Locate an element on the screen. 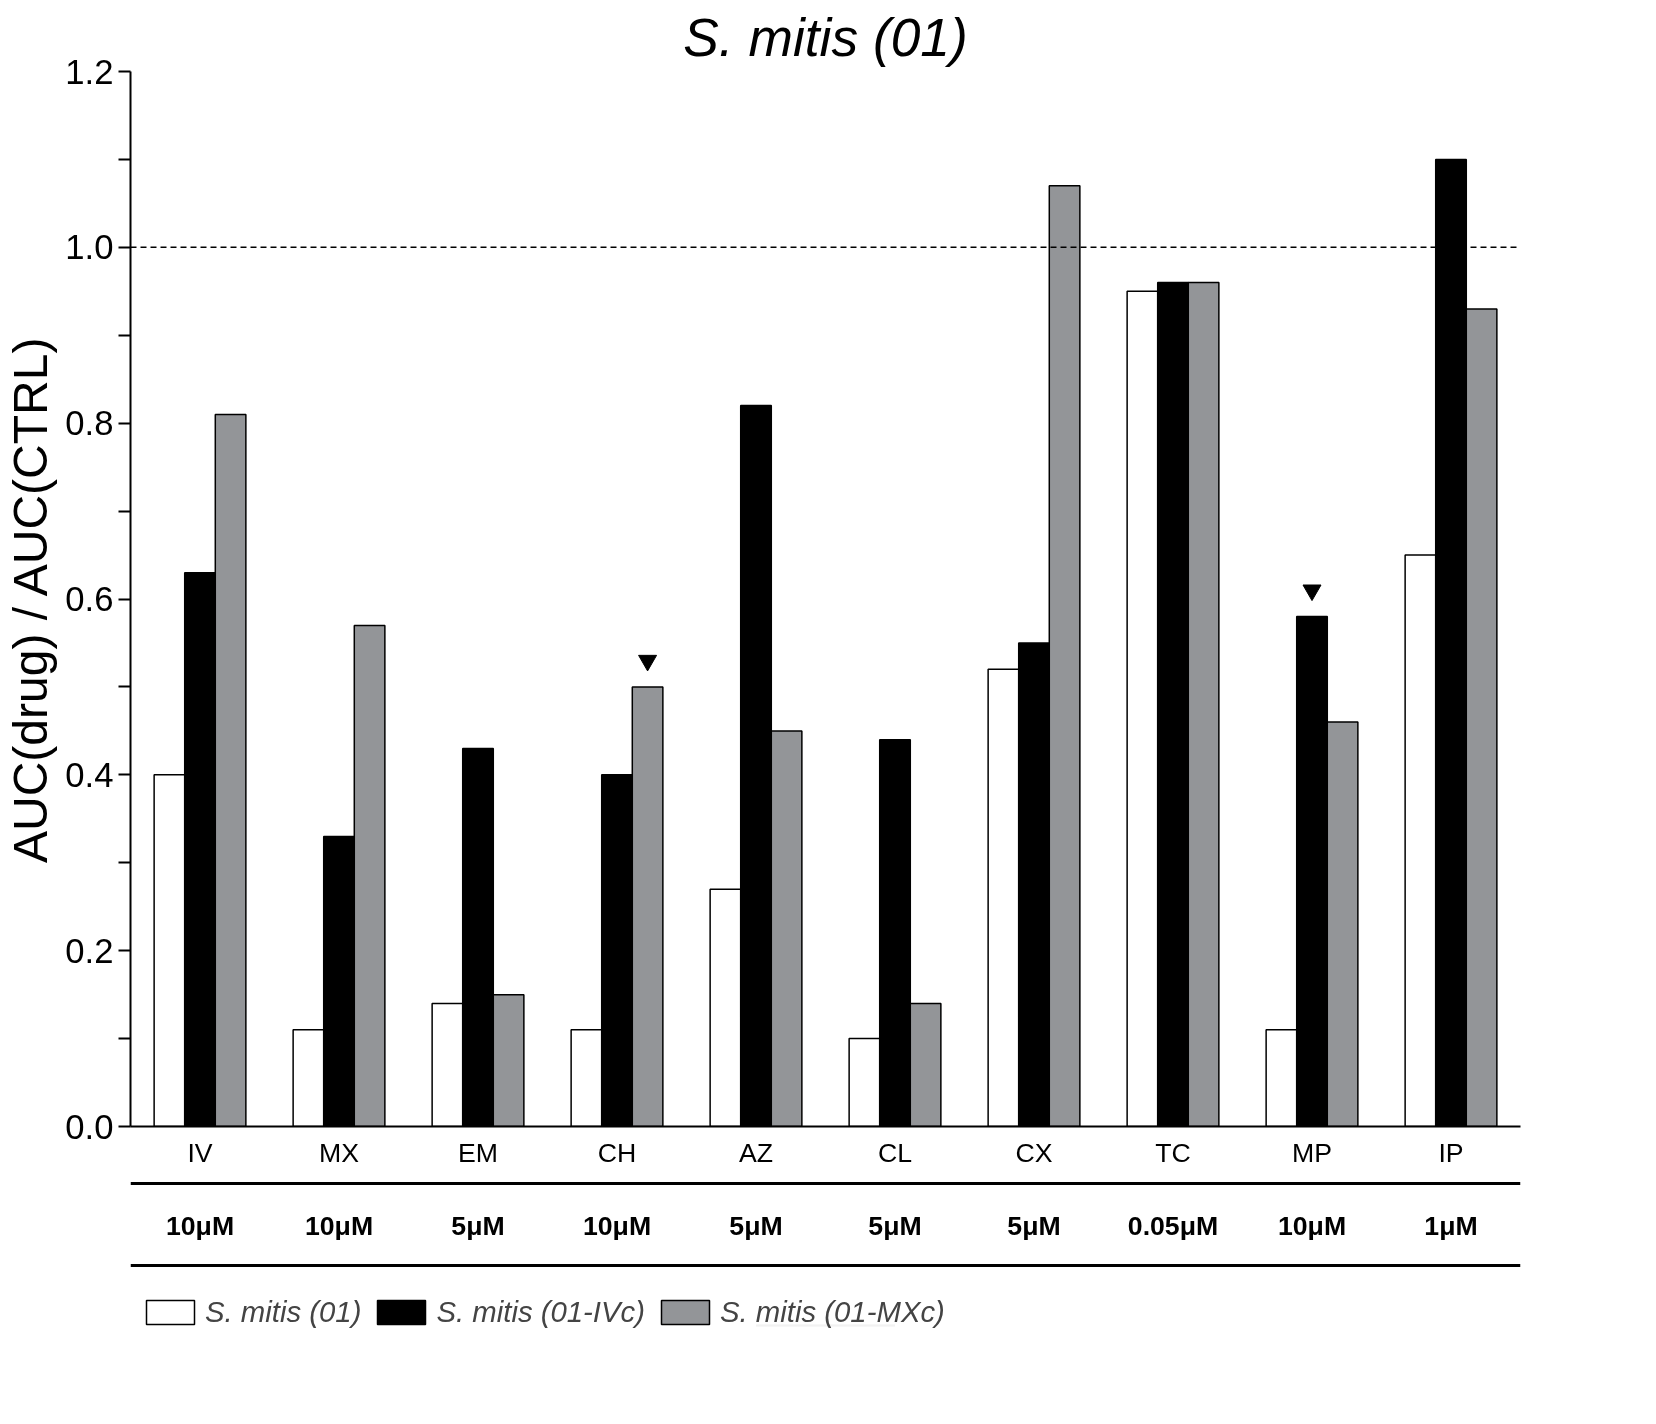 The height and width of the screenshot is (1424, 1656). x-tick-label: CX is located at coordinates (1034, 1152).